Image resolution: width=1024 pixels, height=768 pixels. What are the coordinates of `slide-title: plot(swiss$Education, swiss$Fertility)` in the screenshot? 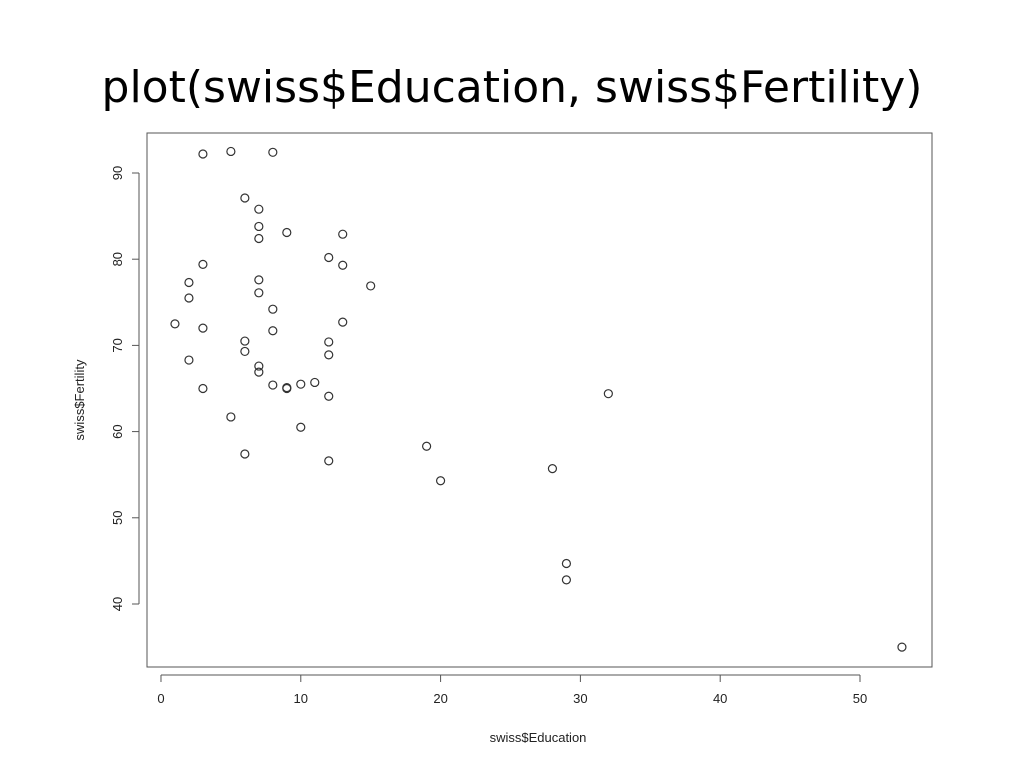 It's located at (512, 87).